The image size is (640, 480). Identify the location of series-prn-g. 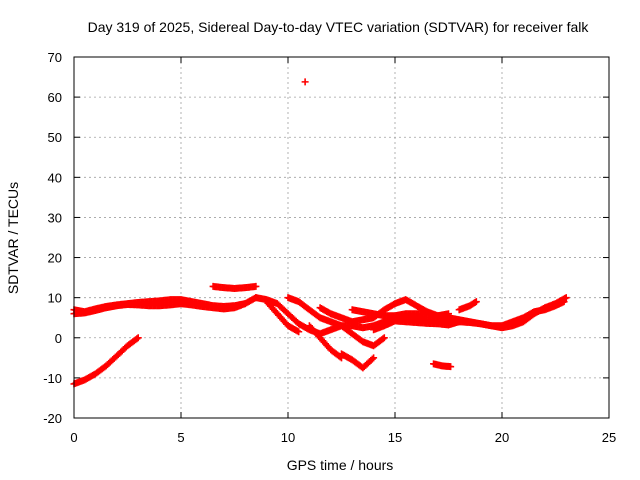
(336, 322).